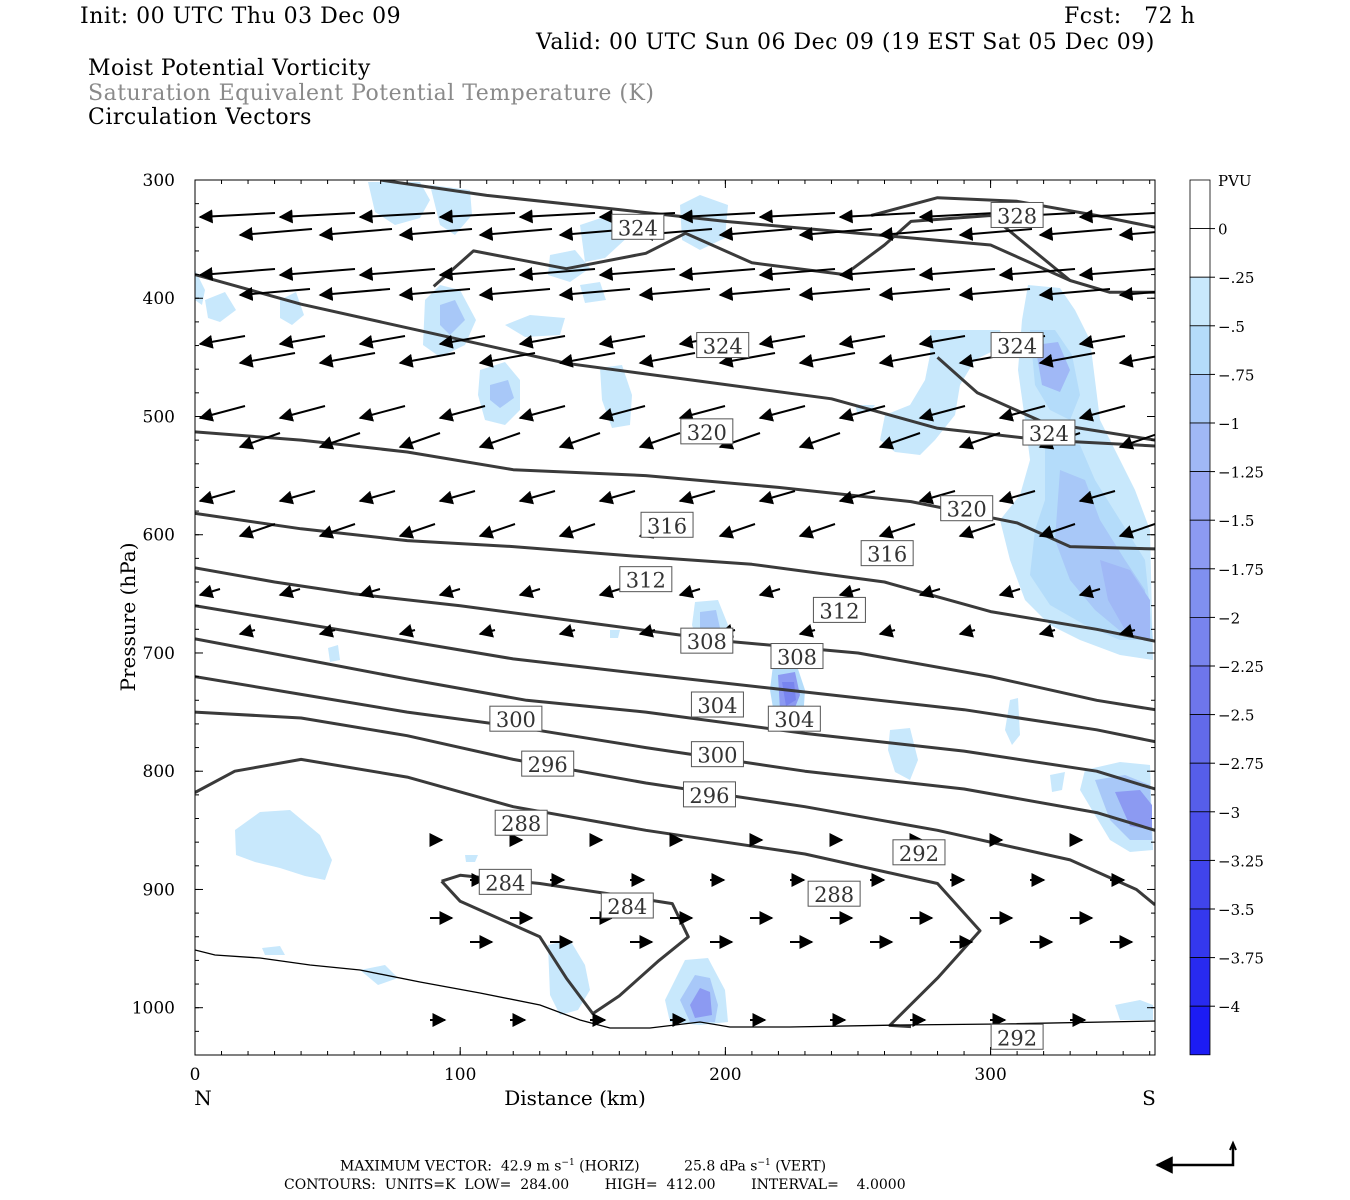 The height and width of the screenshot is (1200, 1350). What do you see at coordinates (707, 433) in the screenshot?
I see `contour-label-text: 320` at bounding box center [707, 433].